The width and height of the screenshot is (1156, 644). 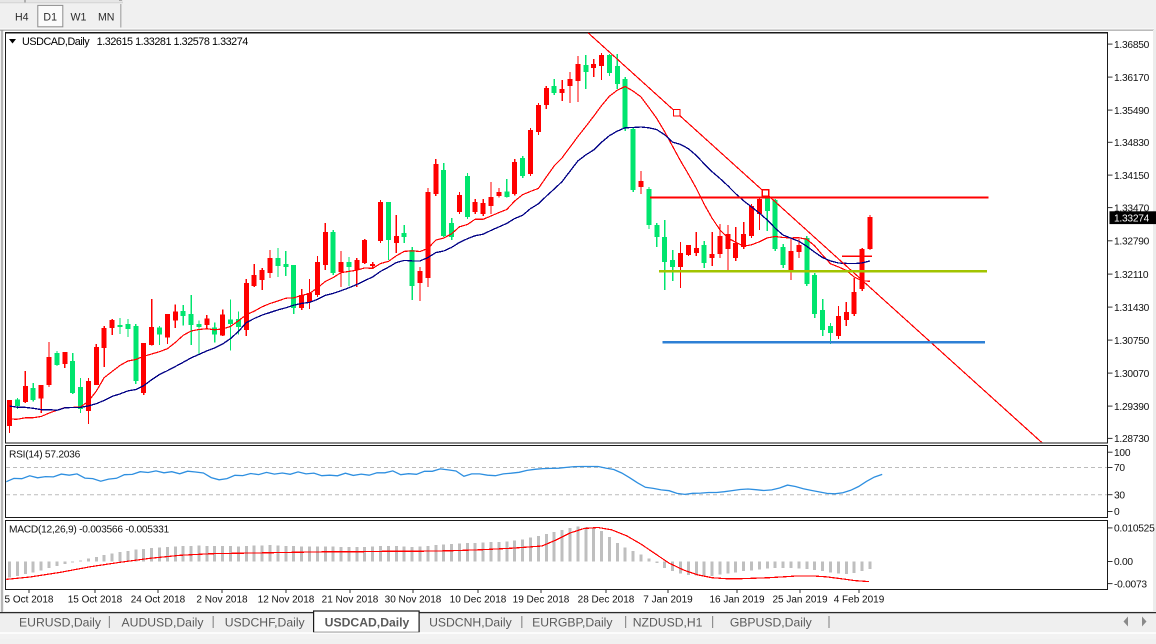 I want to click on svg-text: 5 Oct 2018, so click(x=29, y=600).